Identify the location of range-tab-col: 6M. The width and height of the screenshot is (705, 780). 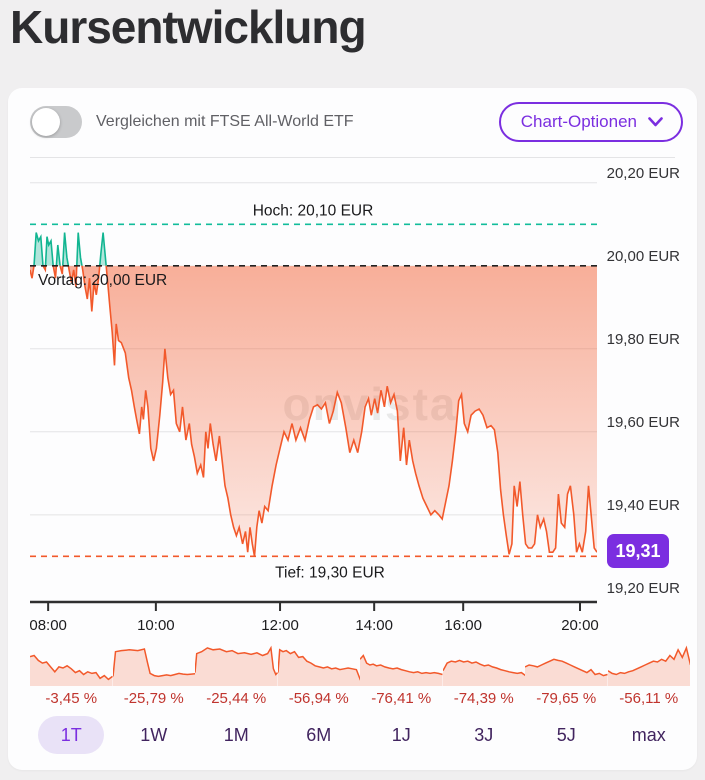
(319, 735).